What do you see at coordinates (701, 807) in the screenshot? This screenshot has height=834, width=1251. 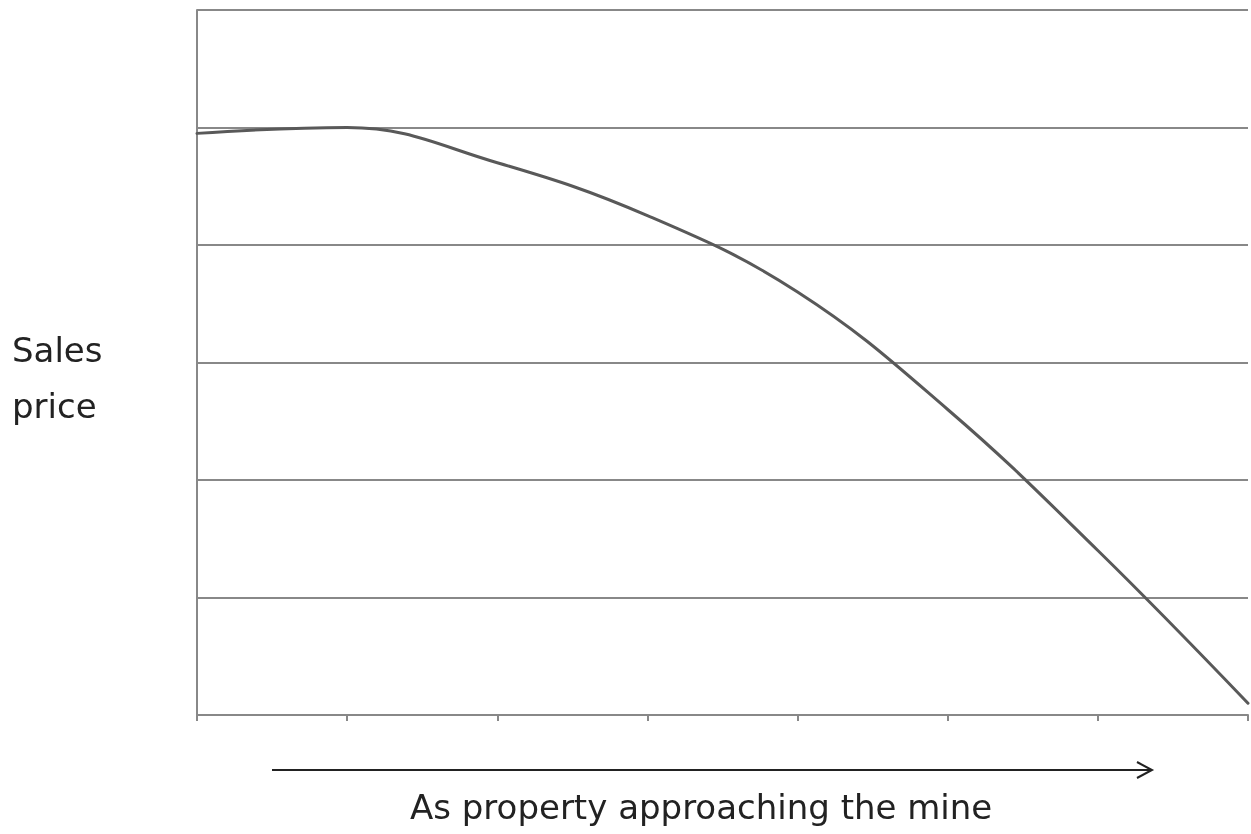 I see `x-axis-title: As property approaching the mine` at bounding box center [701, 807].